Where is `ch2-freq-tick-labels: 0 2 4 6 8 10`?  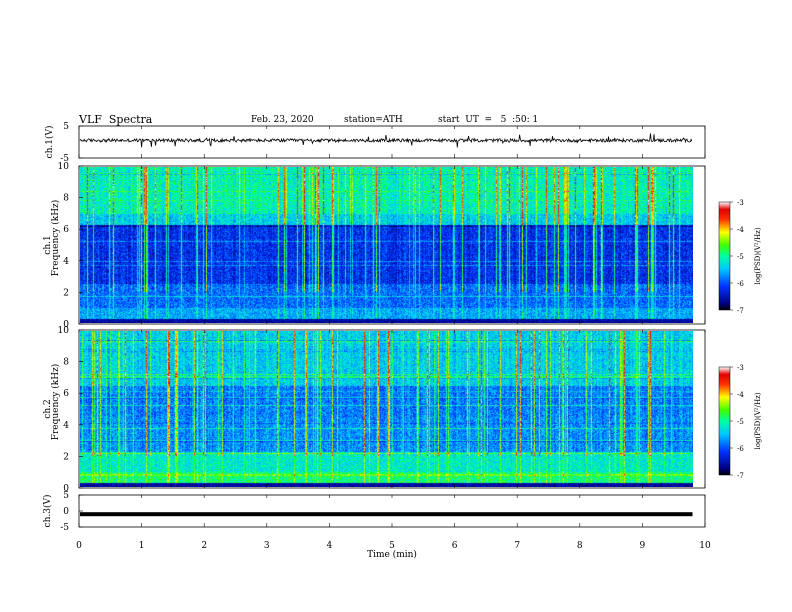 ch2-freq-tick-labels: 0 2 4 6 8 10 is located at coordinates (70, 410).